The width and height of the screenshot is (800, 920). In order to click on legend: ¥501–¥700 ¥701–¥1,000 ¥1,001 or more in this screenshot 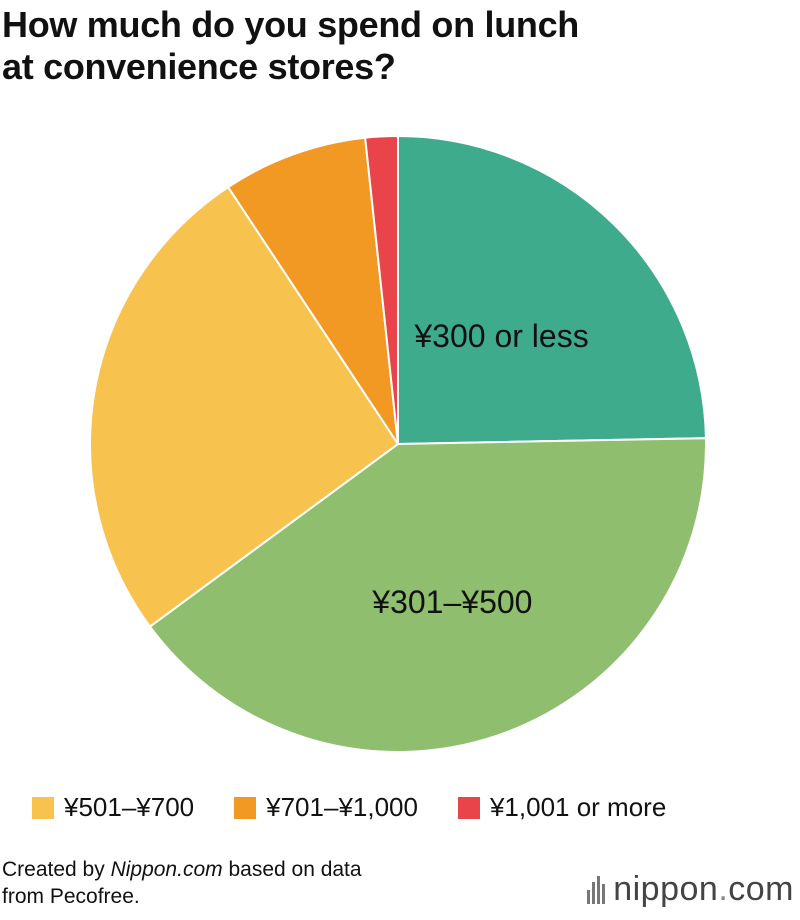, I will do `click(369, 807)`.